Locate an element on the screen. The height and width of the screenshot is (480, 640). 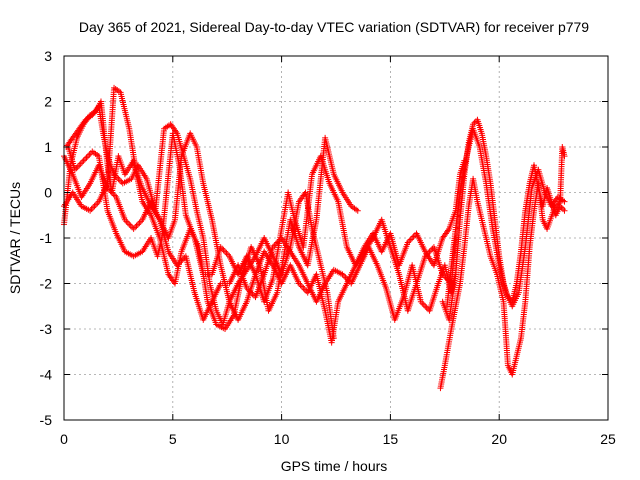
x-axis-label: GPS time / hours is located at coordinates (334, 466).